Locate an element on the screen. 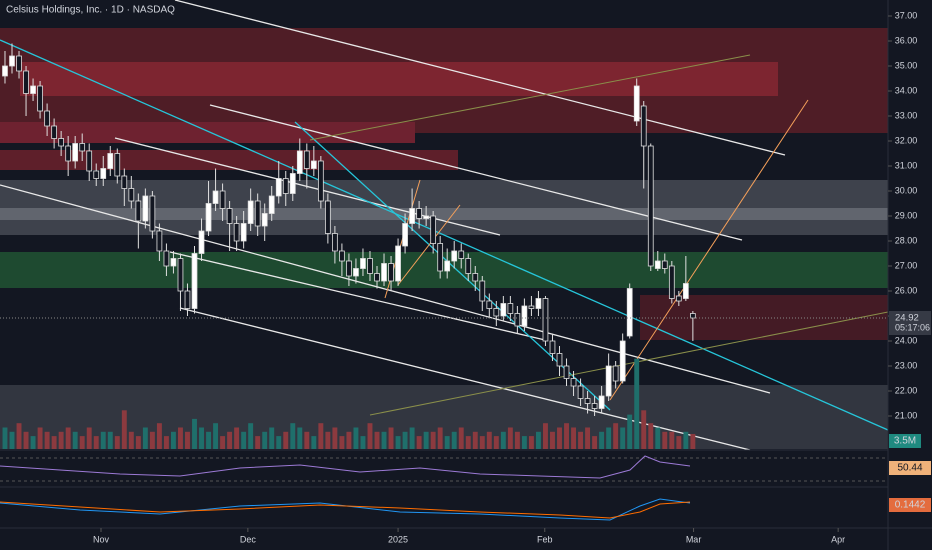  y-tick-label: 37.00 is located at coordinates (906, 15).